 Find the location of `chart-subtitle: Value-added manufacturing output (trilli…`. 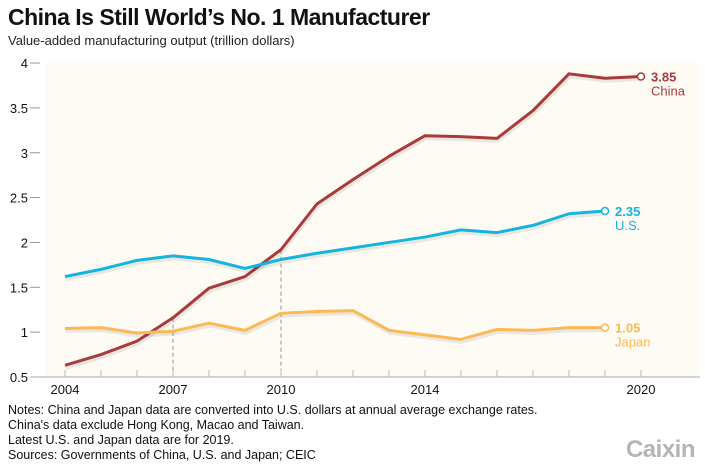

chart-subtitle: Value-added manufacturing output (trilli… is located at coordinates (151, 40).